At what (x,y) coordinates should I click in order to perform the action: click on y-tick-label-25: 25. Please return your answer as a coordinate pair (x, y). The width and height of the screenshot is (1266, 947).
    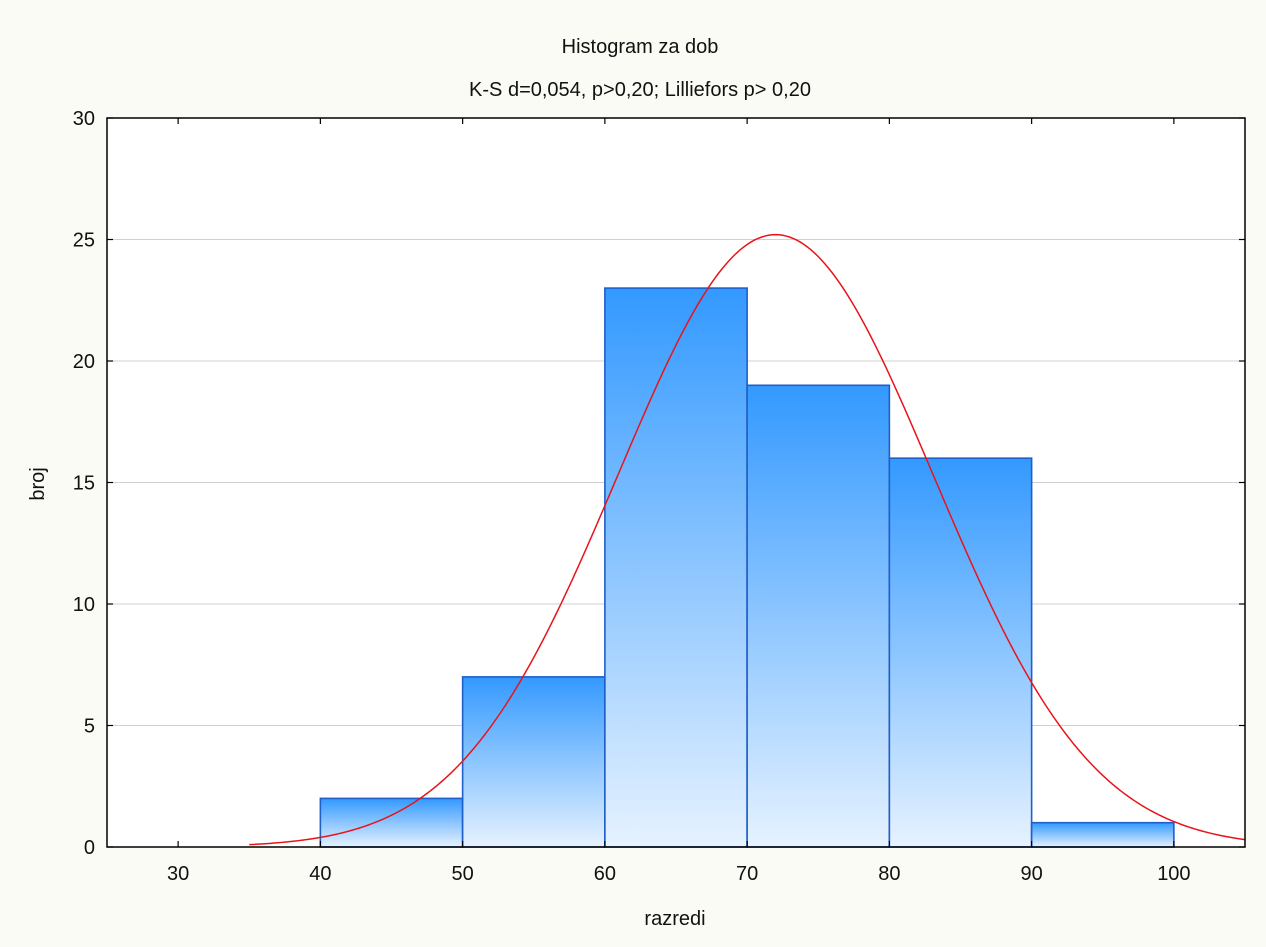
    Looking at the image, I should click on (84, 241).